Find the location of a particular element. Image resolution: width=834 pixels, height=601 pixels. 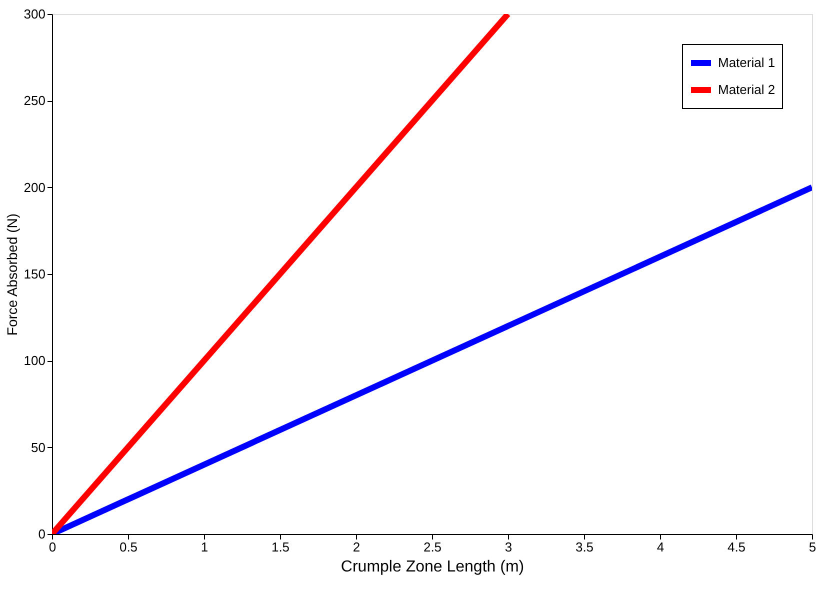

x-tick-label: 2.5 is located at coordinates (432, 547).